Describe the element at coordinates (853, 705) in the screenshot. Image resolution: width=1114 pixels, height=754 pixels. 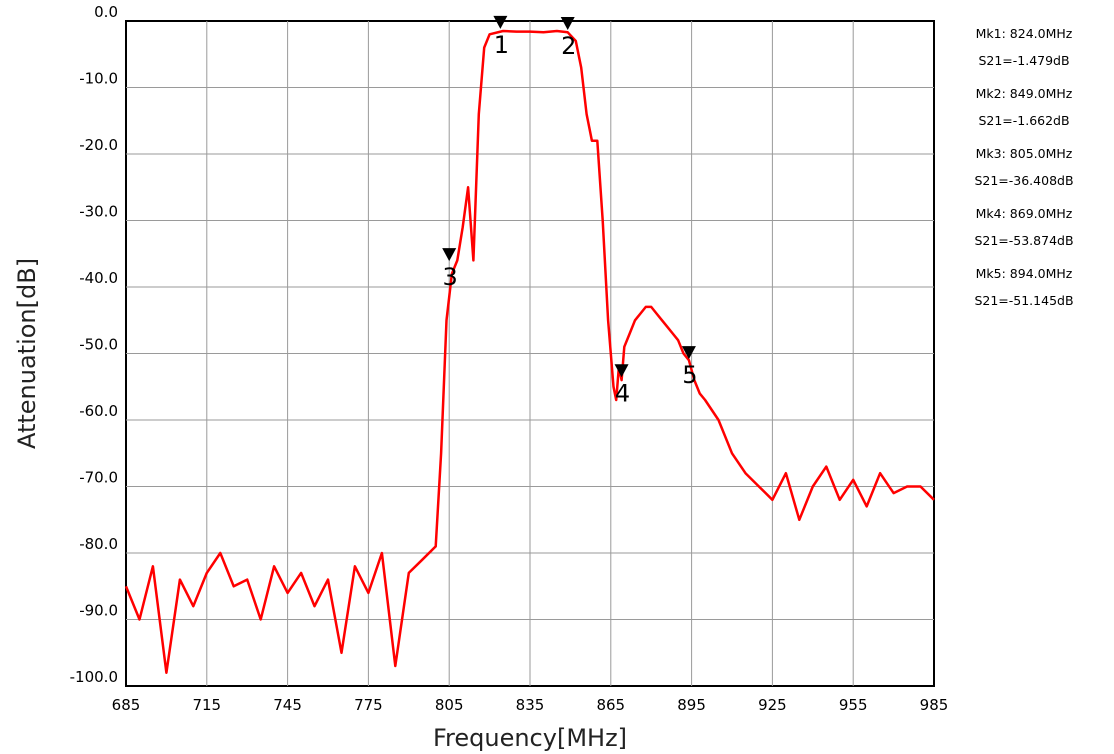
I see `x-tick-label: 955` at that location.